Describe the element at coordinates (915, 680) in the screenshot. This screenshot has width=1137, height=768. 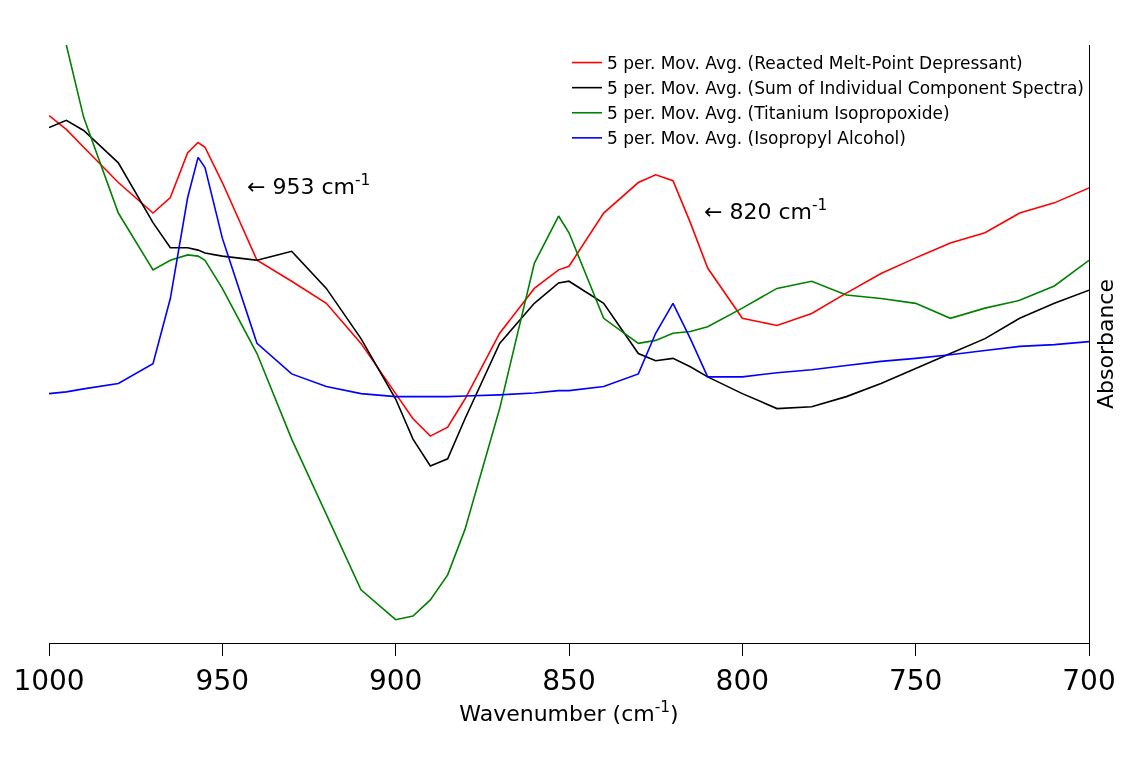
I see `x-tick-label: 750` at that location.